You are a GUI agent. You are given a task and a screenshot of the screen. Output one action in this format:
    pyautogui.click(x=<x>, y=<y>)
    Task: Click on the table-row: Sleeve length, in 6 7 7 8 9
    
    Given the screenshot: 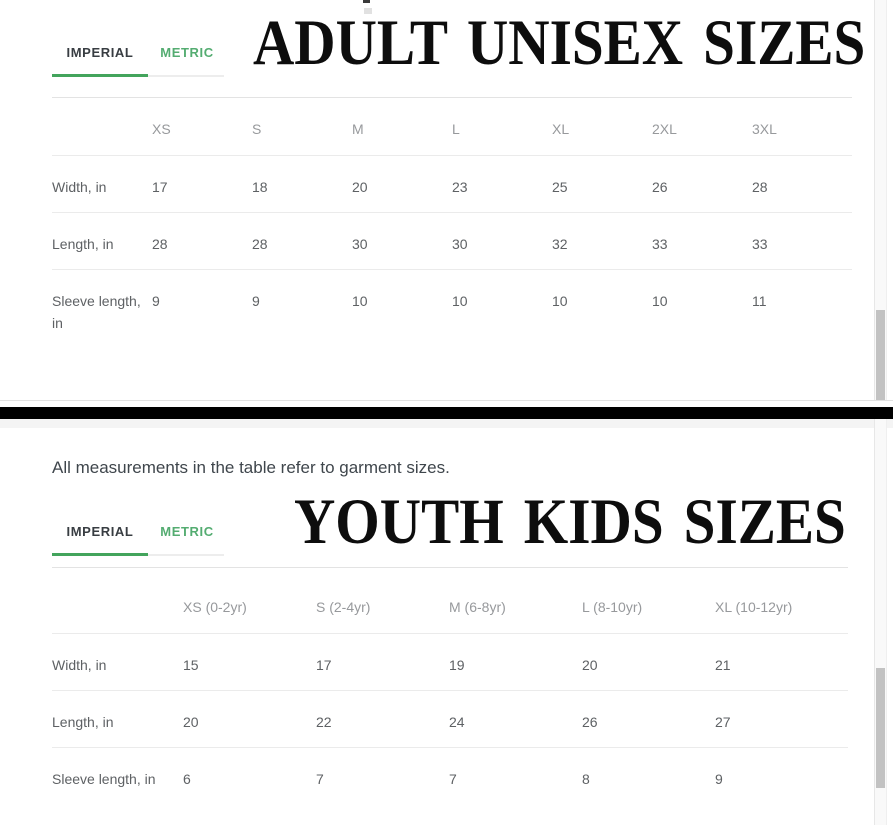 What is the action you would take?
    pyautogui.click(x=450, y=776)
    